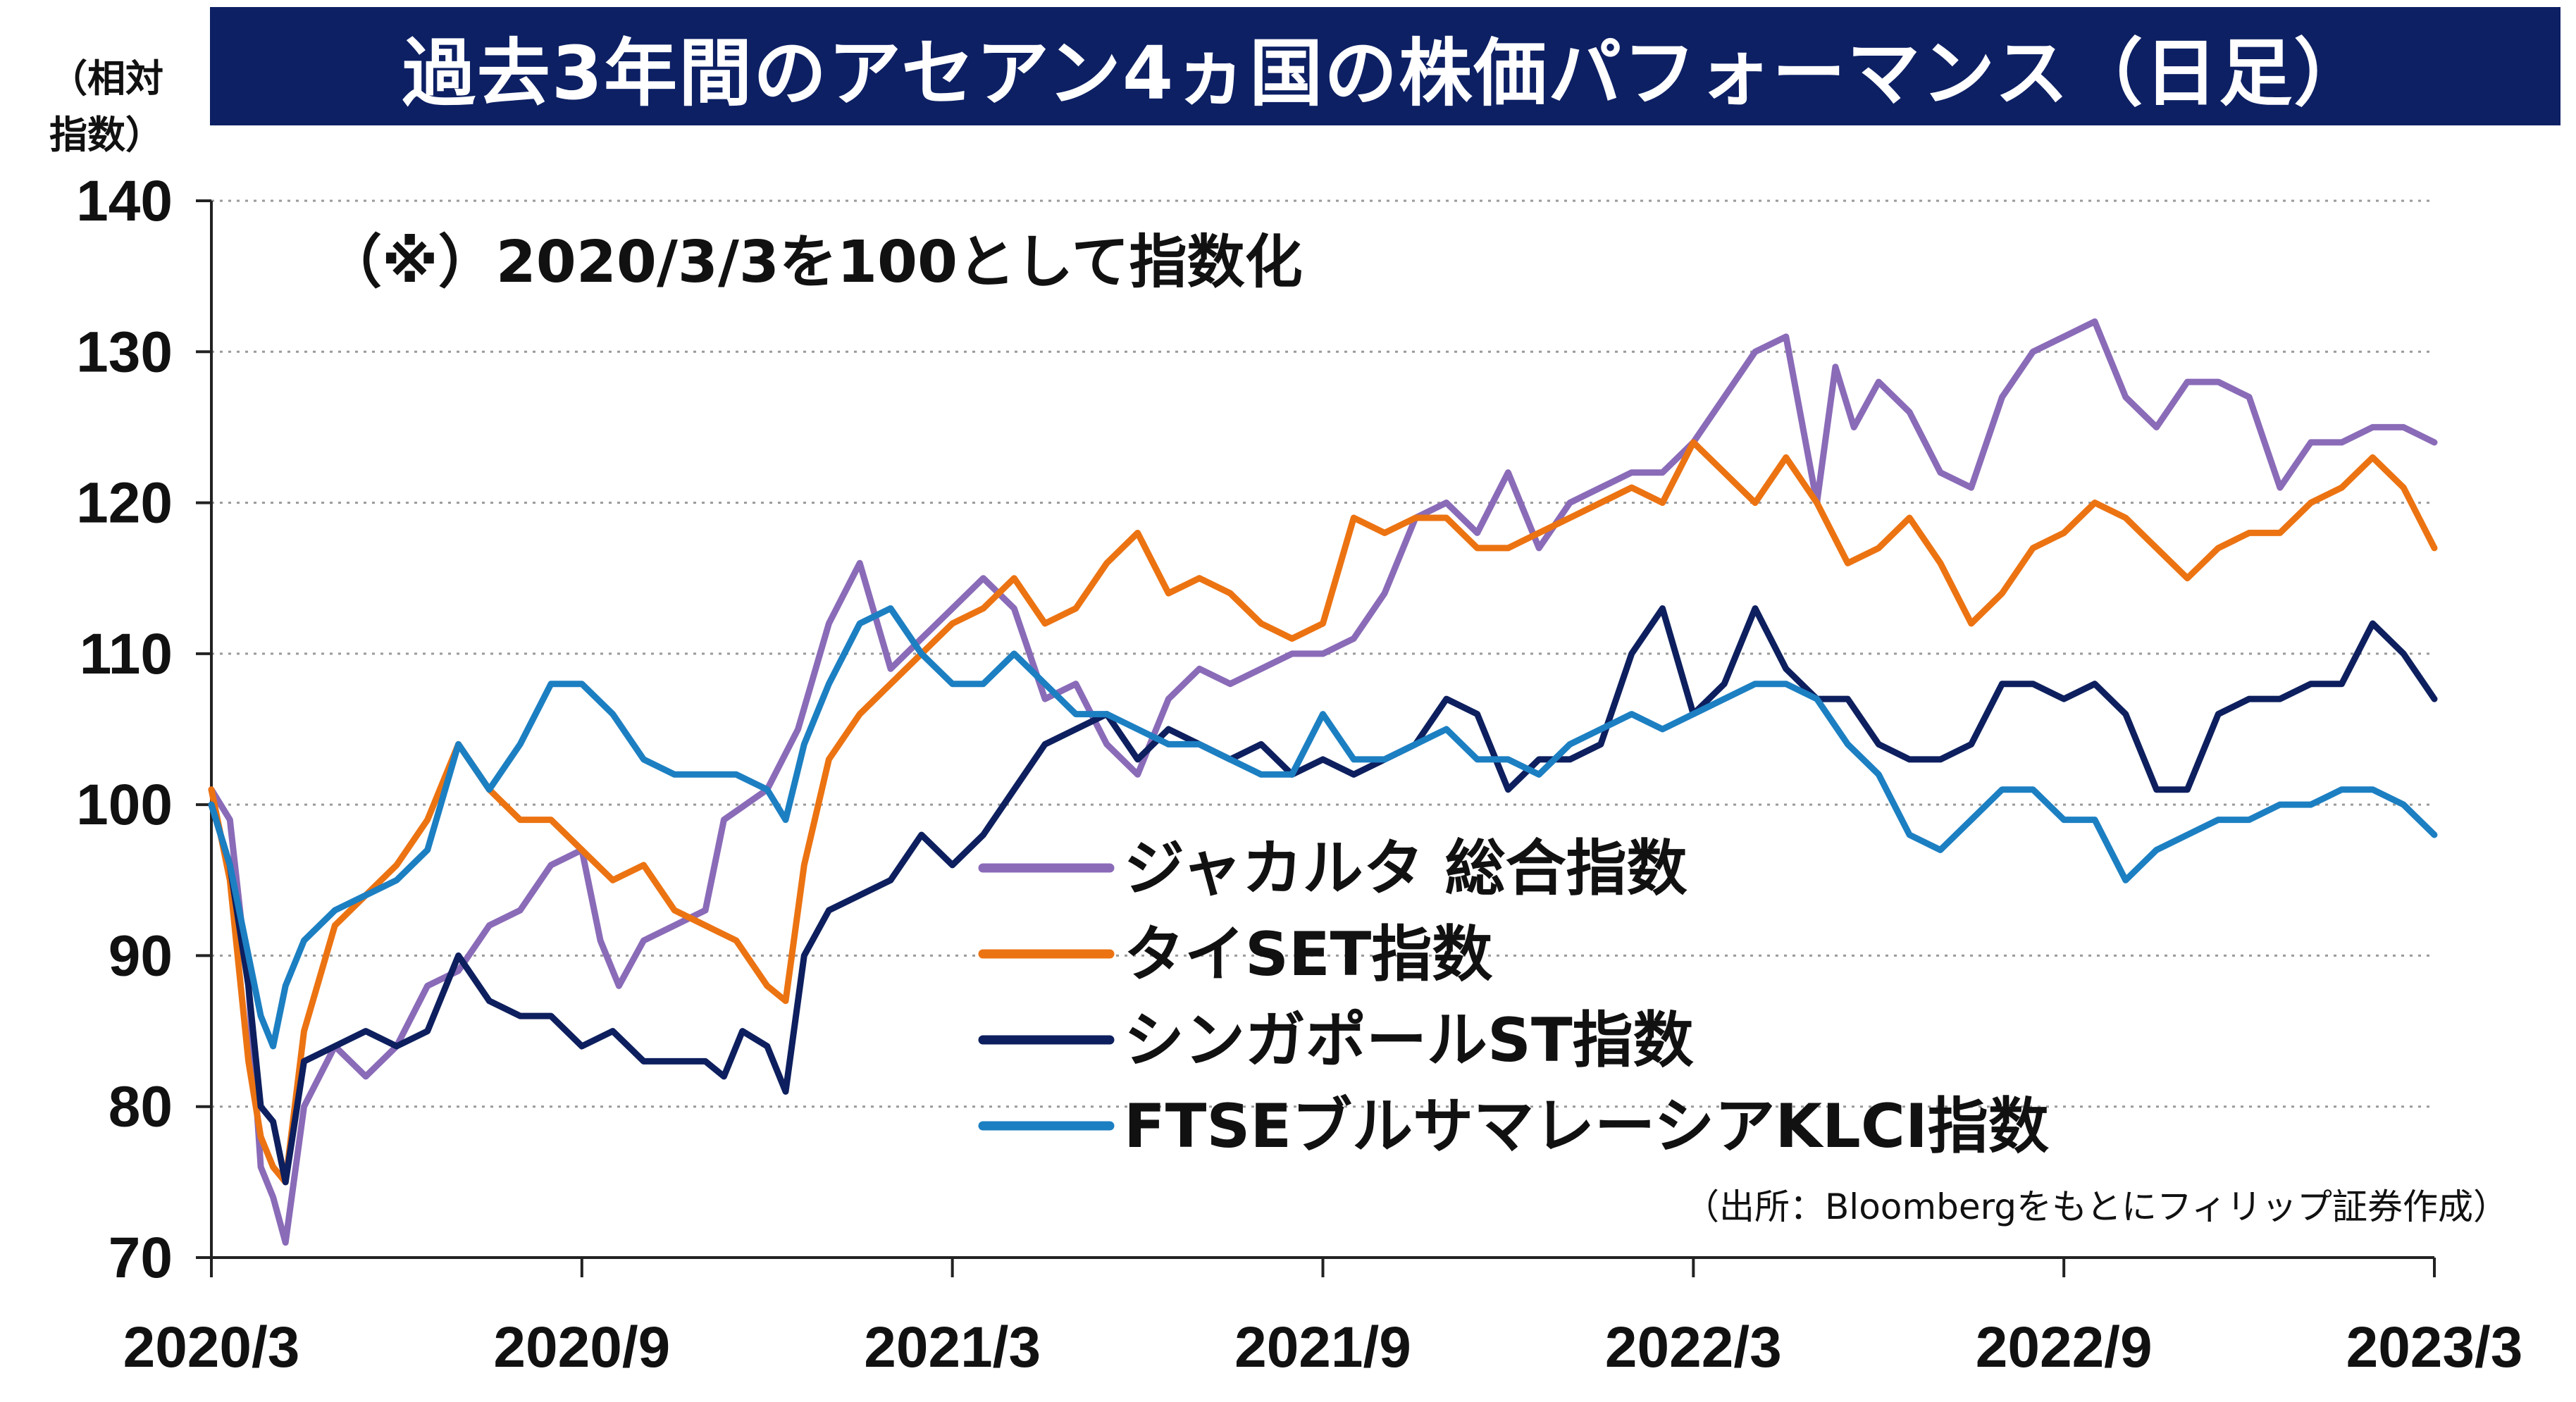  Describe the element at coordinates (141, 1107) in the screenshot. I see `y-tick-label: 80` at that location.